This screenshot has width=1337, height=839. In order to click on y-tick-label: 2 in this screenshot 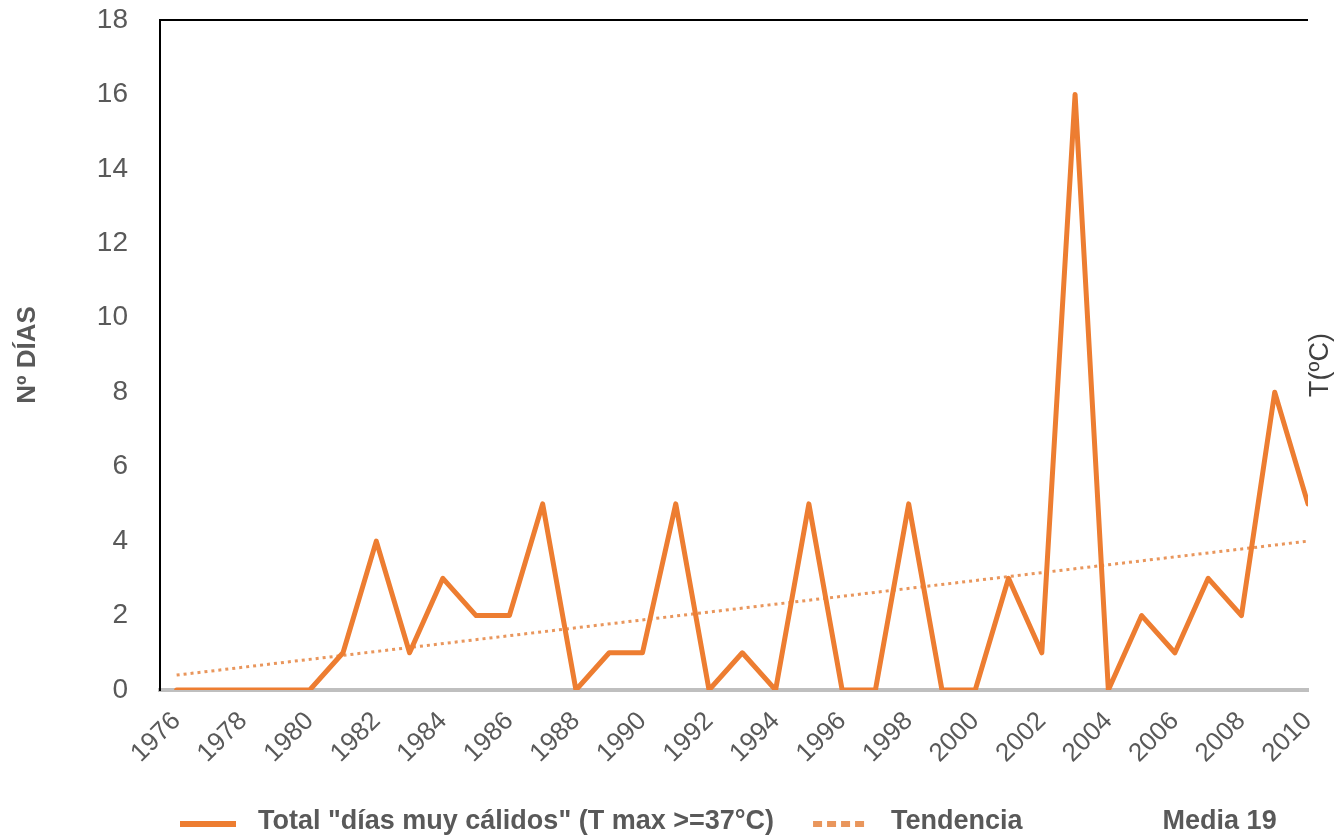, I will do `click(120, 614)`.